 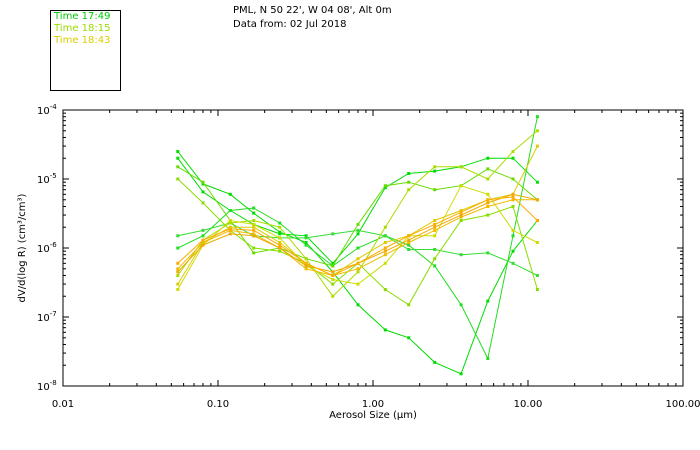 What do you see at coordinates (373, 404) in the screenshot?
I see `x-tick-label: 1.00` at bounding box center [373, 404].